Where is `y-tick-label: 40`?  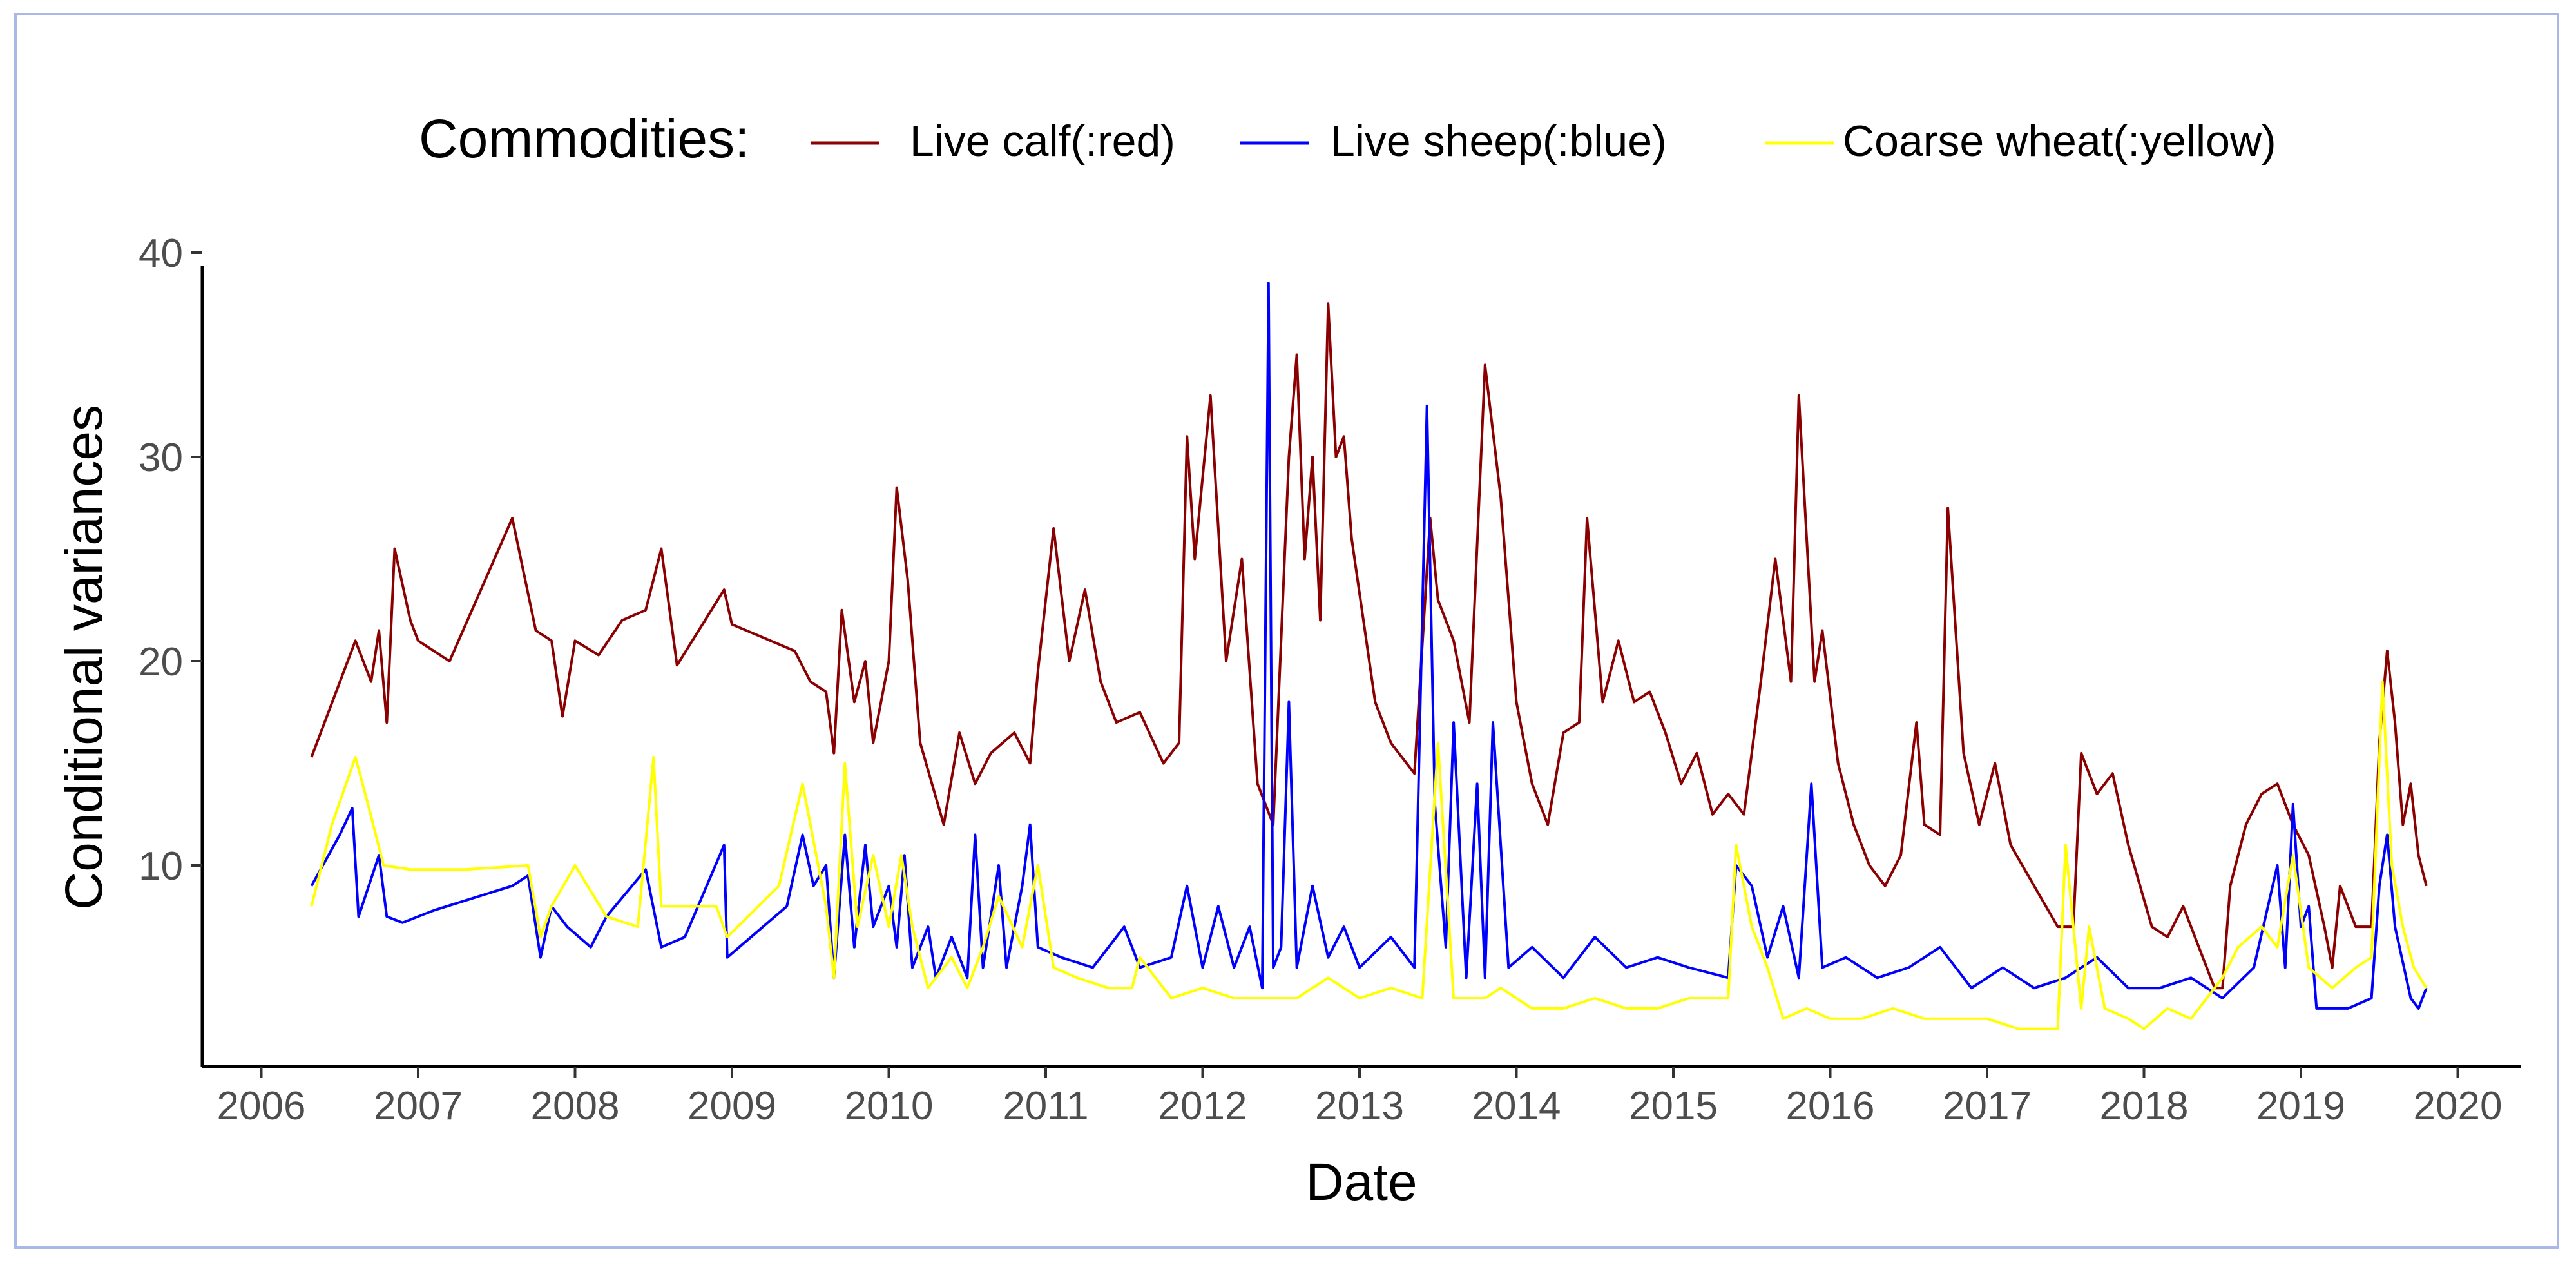 y-tick-label: 40 is located at coordinates (161, 253).